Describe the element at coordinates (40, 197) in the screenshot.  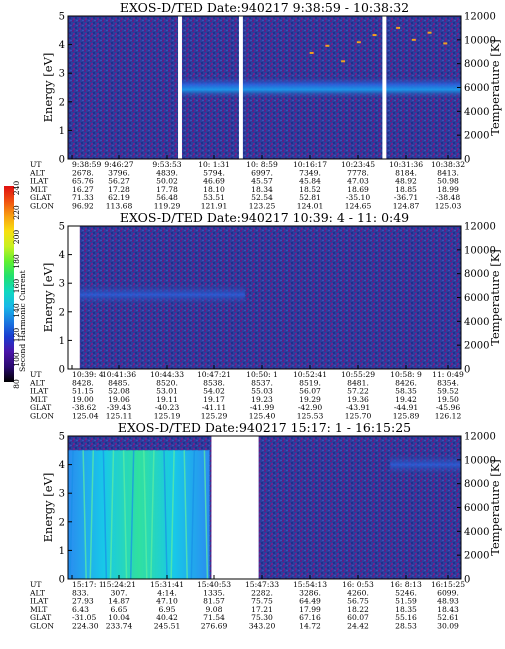
I see `info-row-label: GLAT` at that location.